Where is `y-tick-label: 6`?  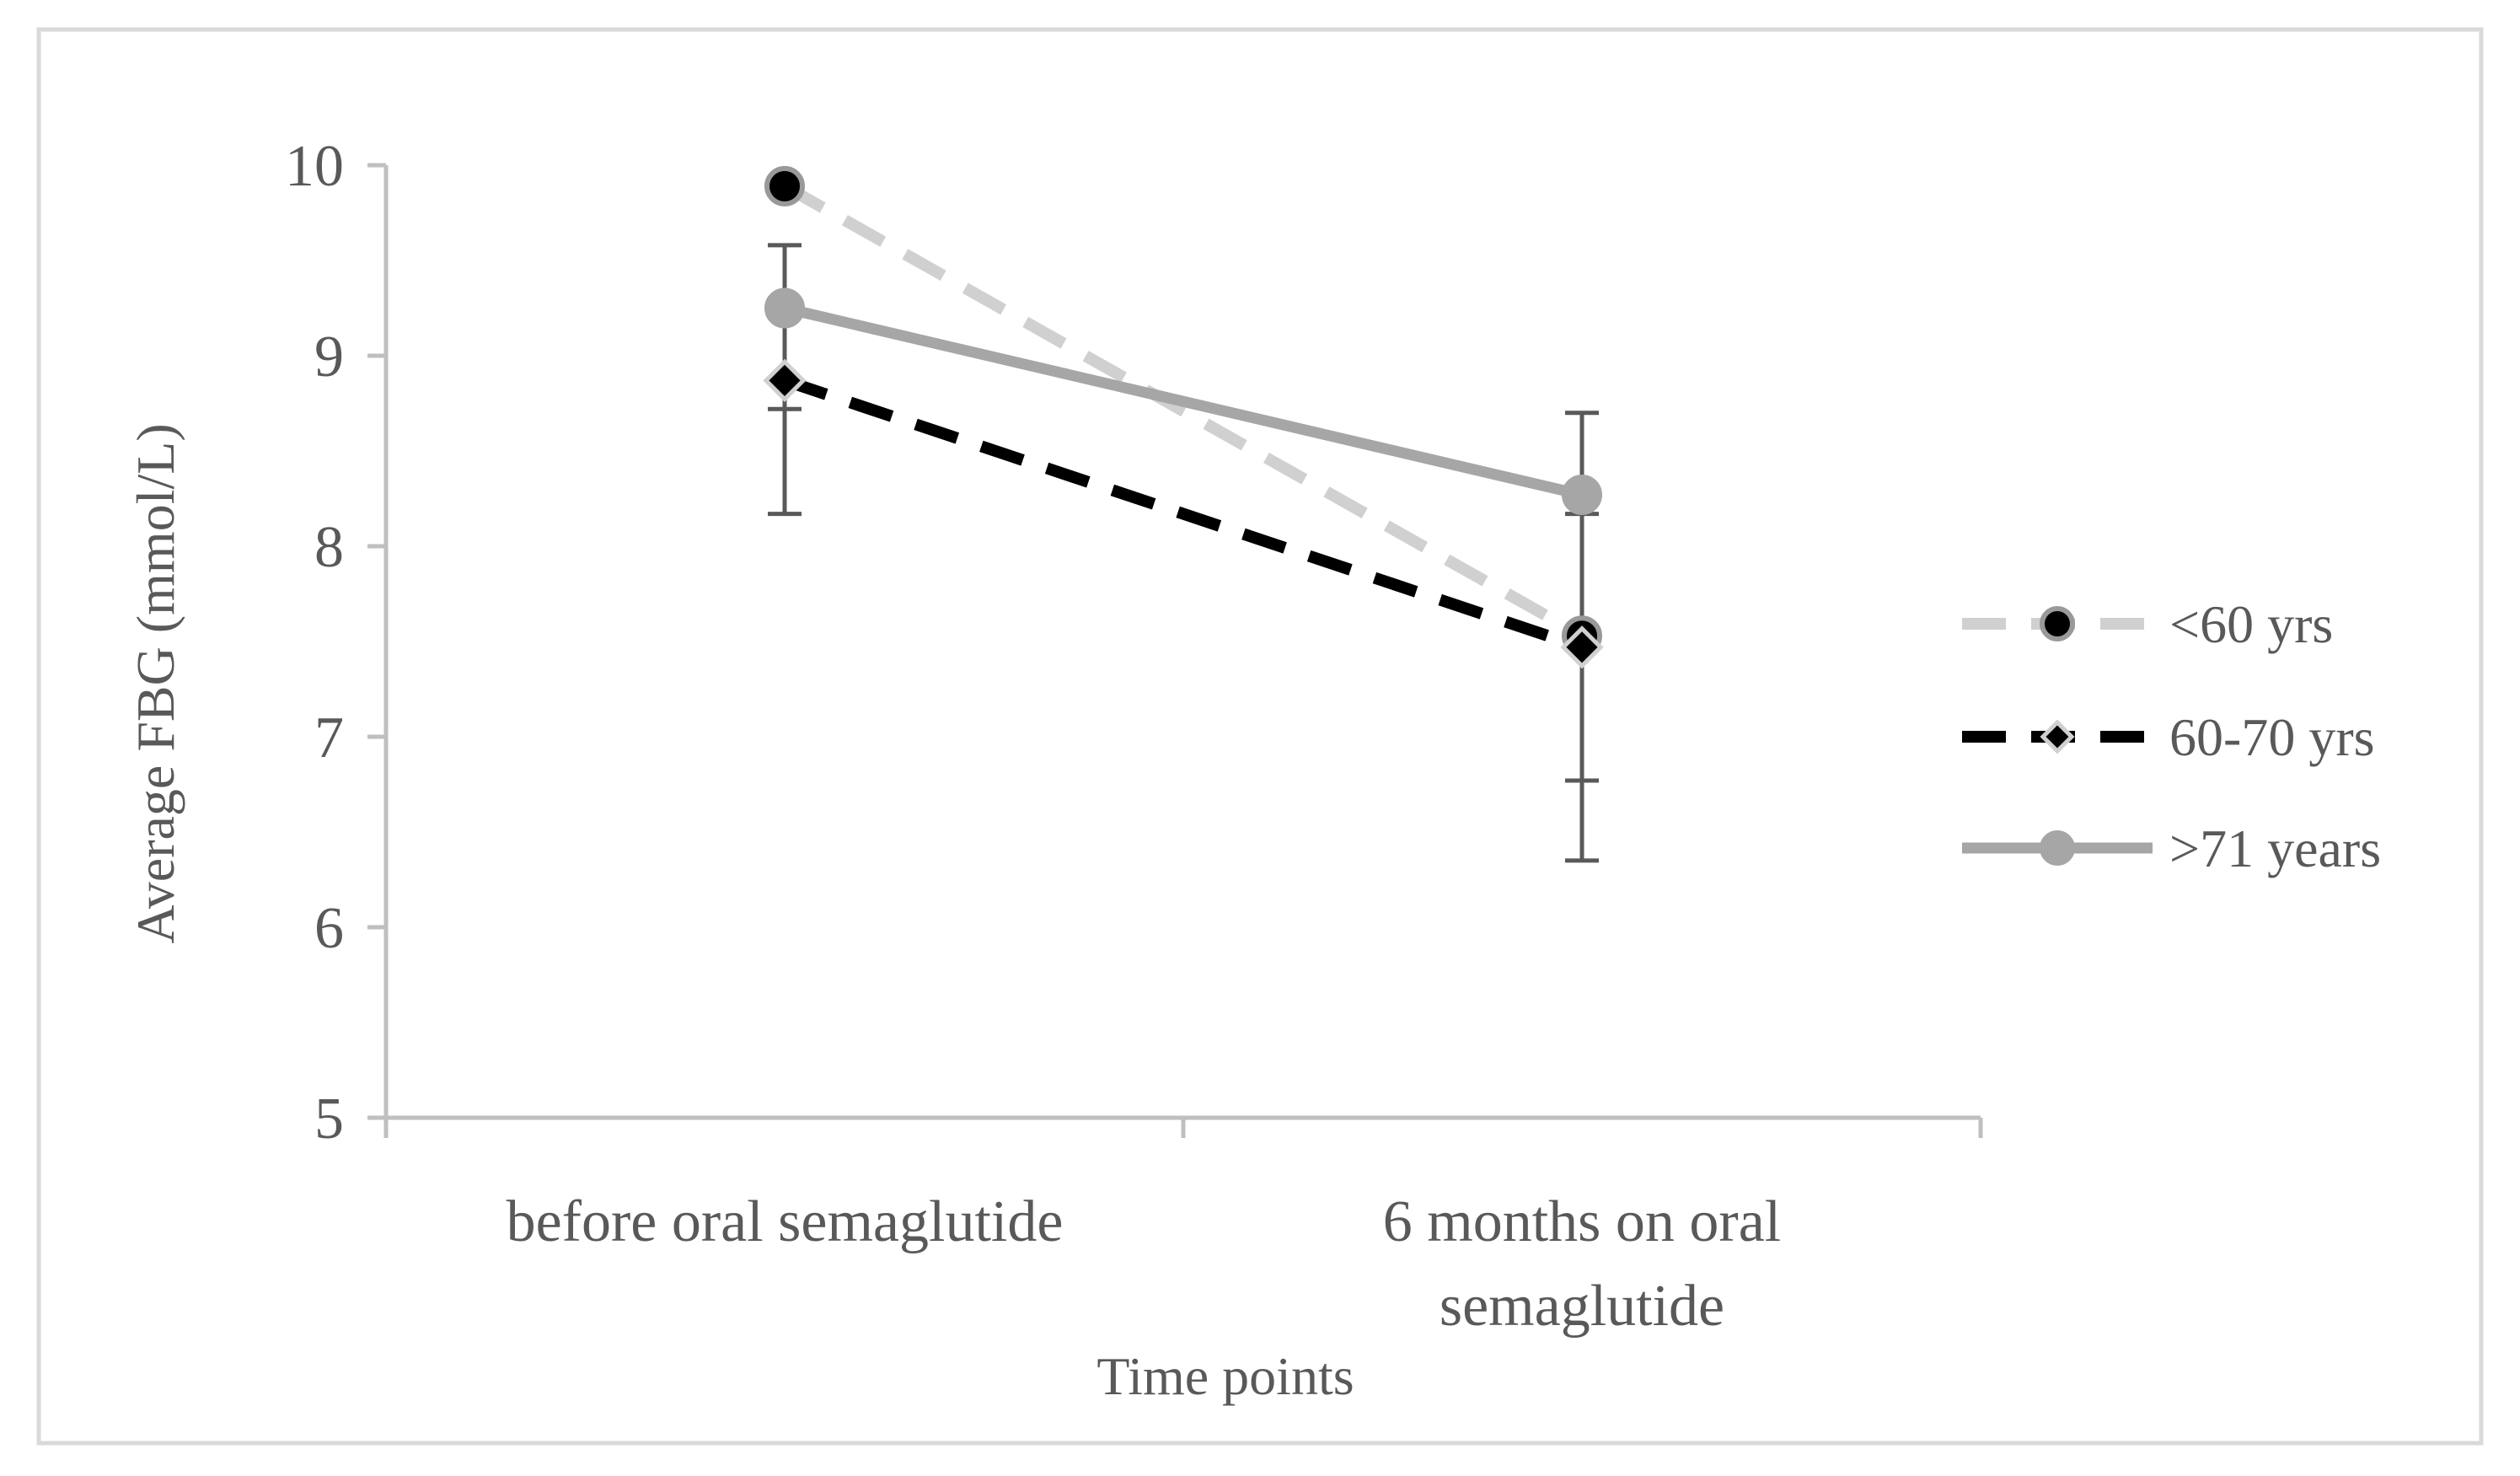
y-tick-label: 6 is located at coordinates (329, 928).